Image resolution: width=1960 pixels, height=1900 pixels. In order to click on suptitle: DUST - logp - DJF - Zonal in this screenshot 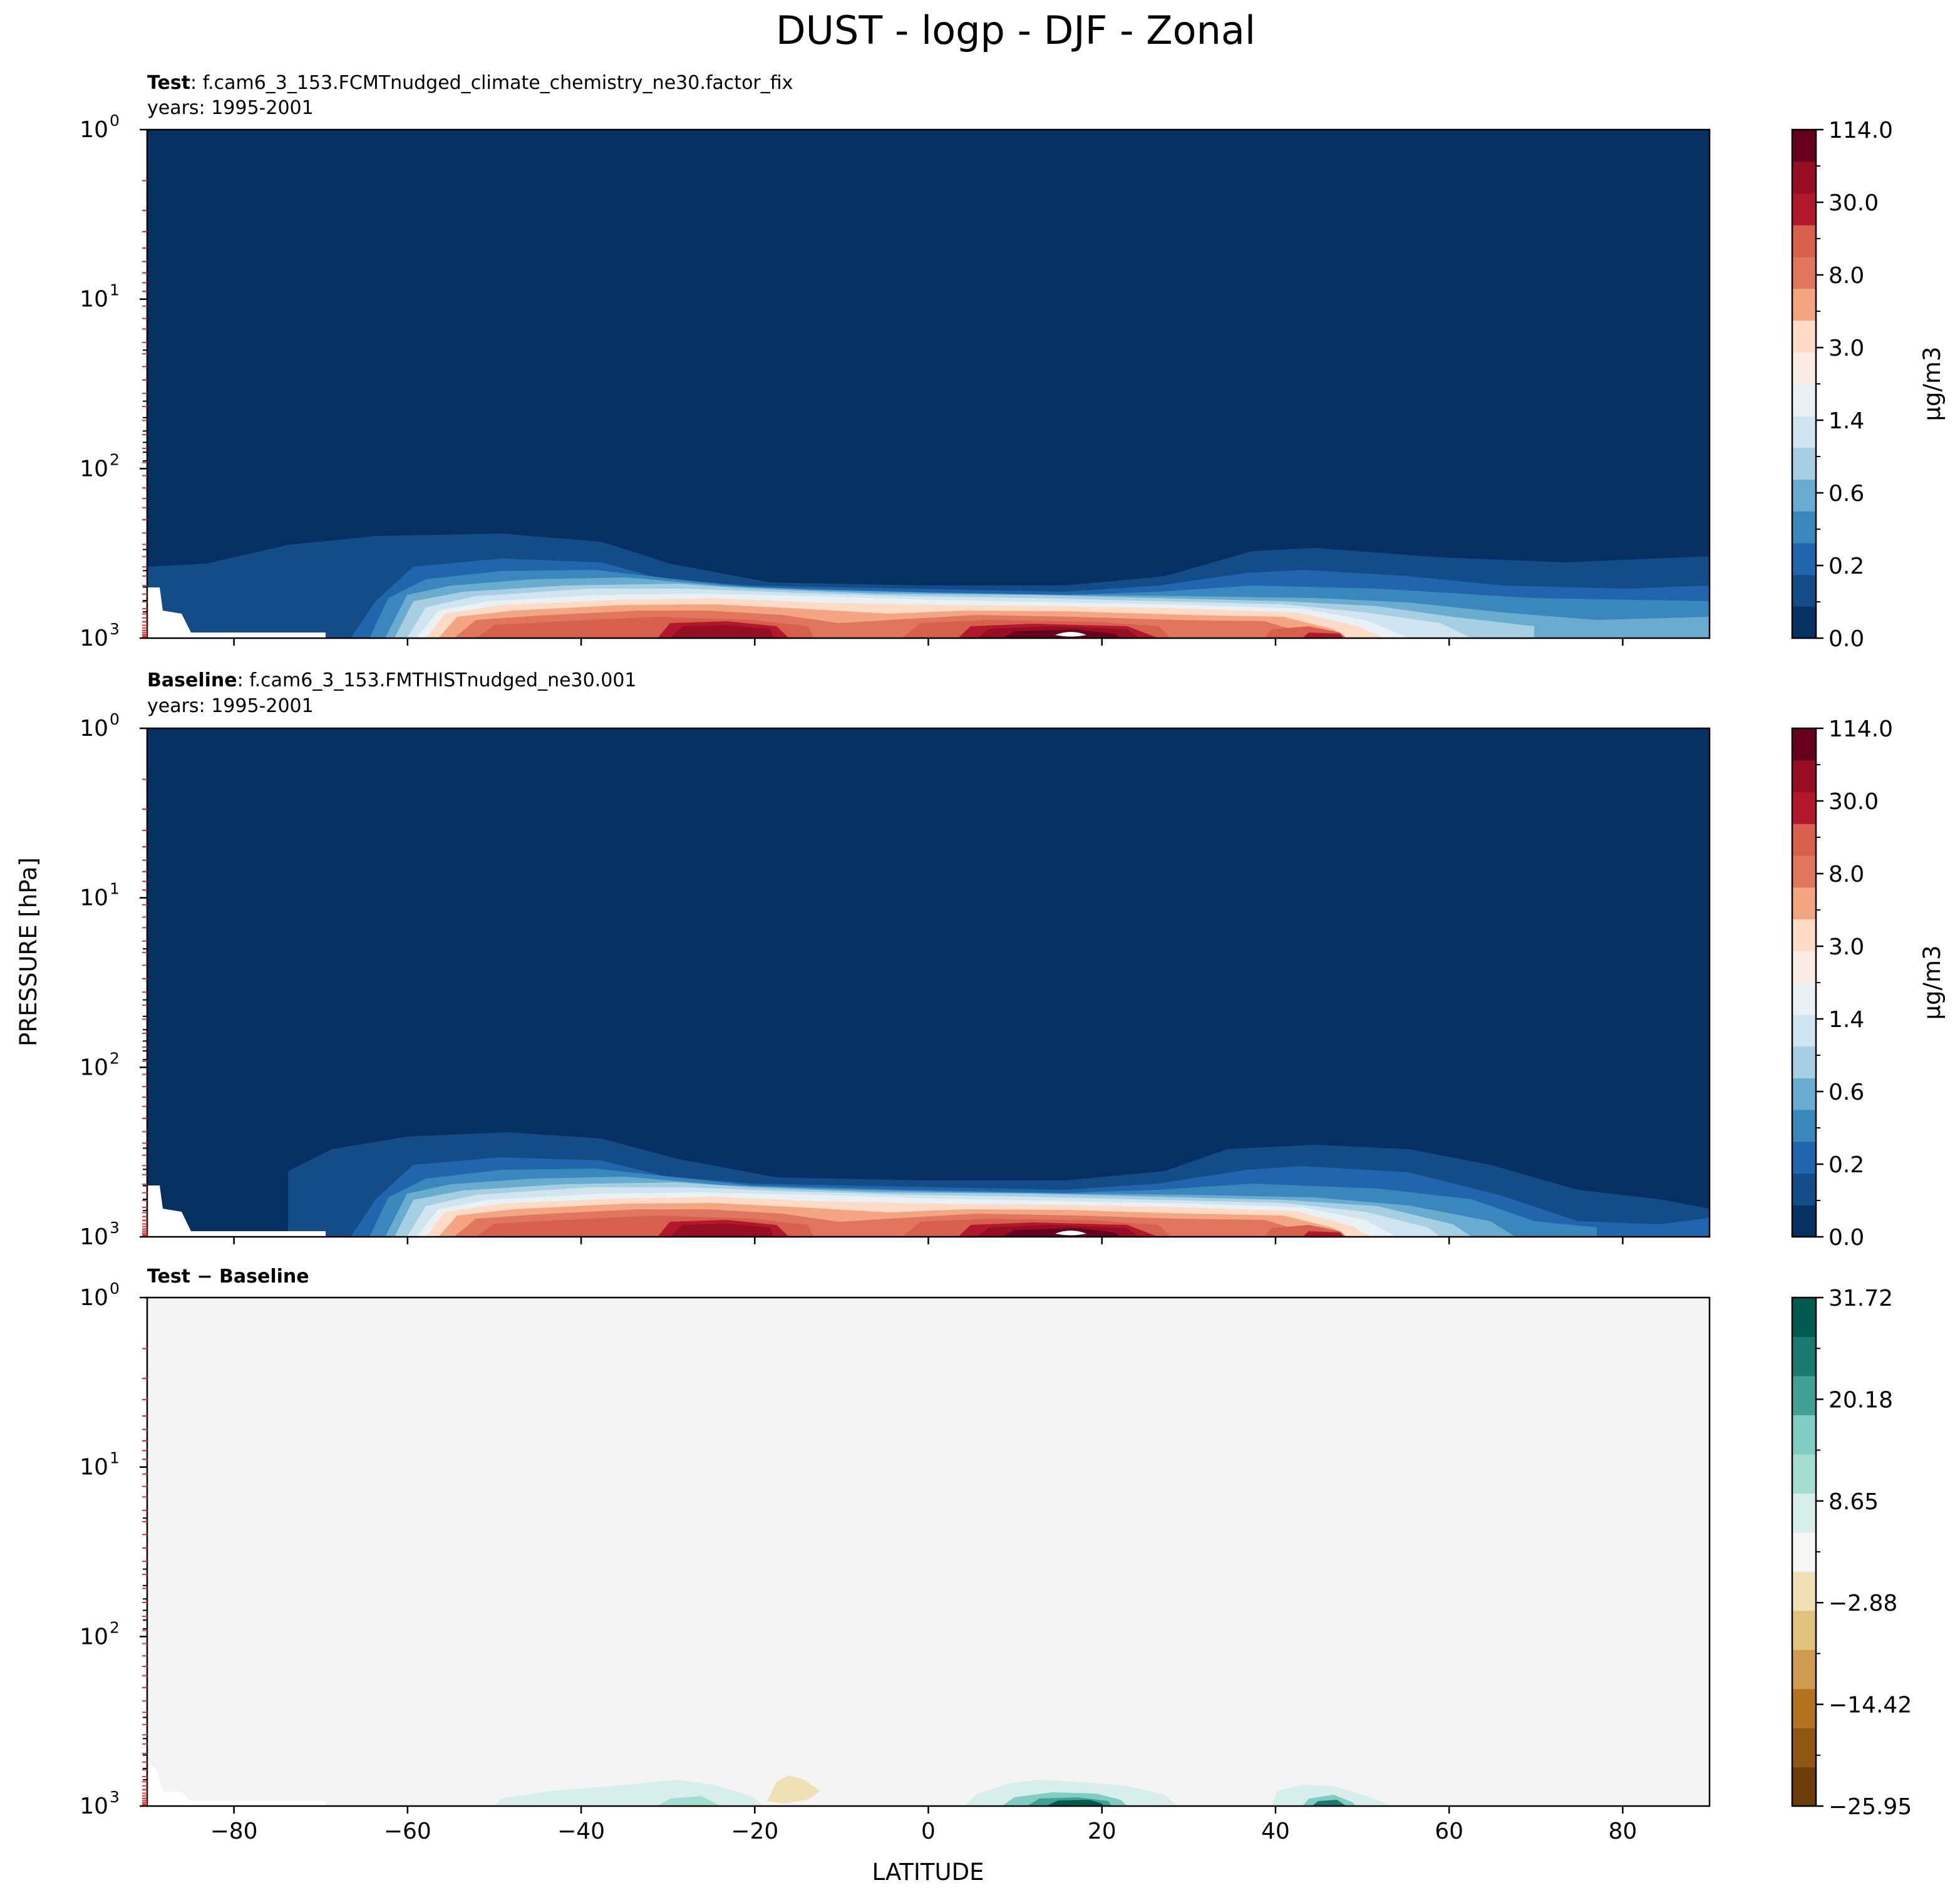, I will do `click(1016, 30)`.